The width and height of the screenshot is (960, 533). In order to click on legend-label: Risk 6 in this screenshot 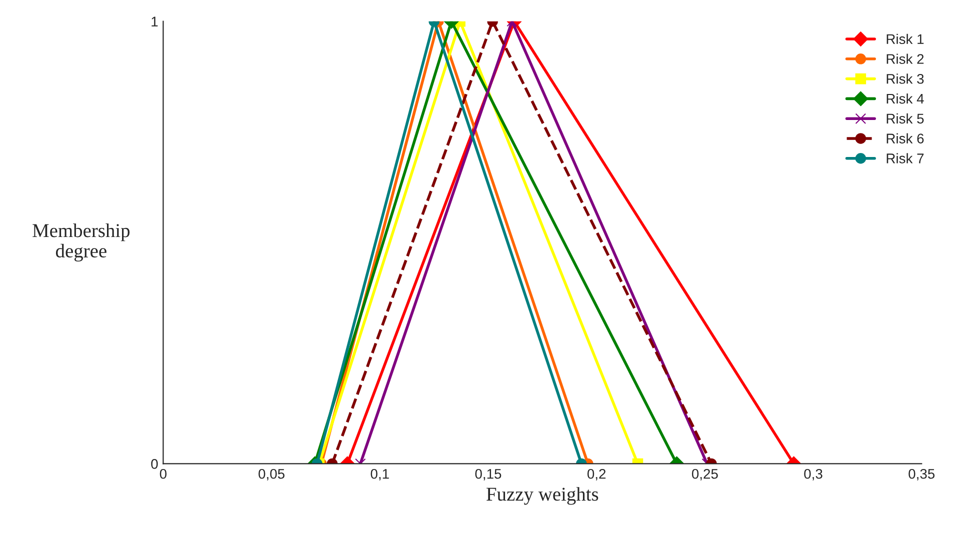, I will do `click(905, 138)`.